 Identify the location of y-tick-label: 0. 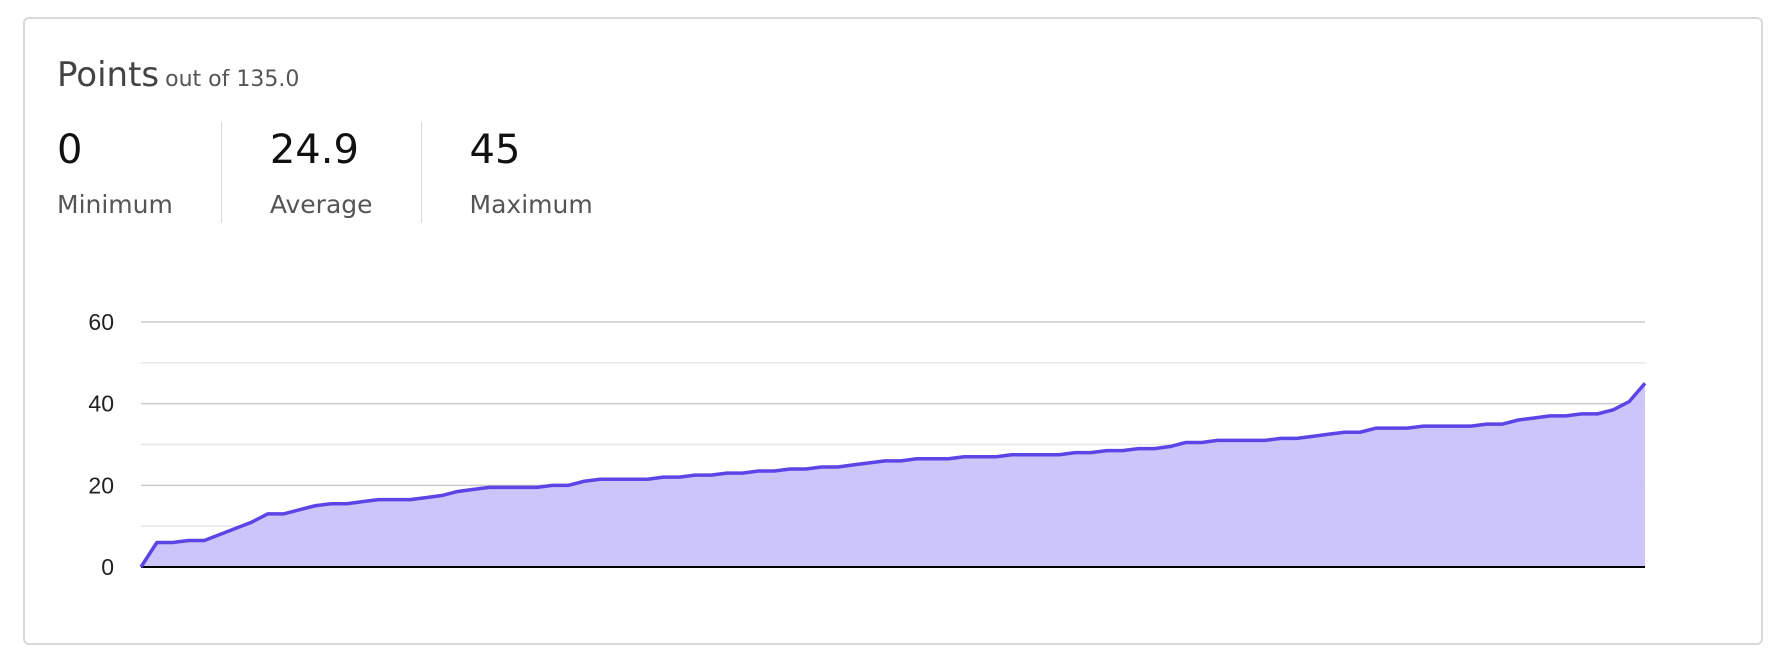
(107, 567).